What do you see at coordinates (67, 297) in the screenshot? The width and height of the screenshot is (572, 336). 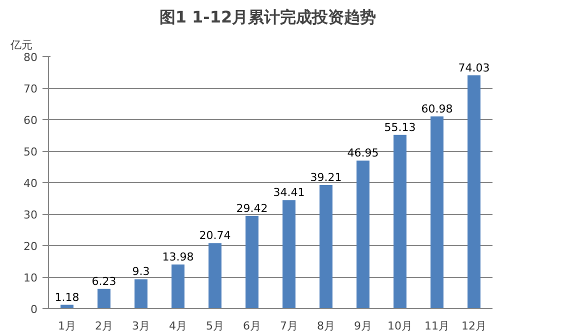 I see `data-label: 1.18` at bounding box center [67, 297].